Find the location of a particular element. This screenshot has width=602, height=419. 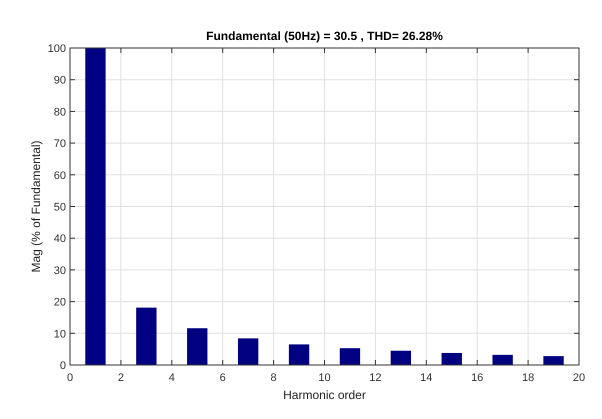

y-tick-label: 40 is located at coordinates (60, 239).